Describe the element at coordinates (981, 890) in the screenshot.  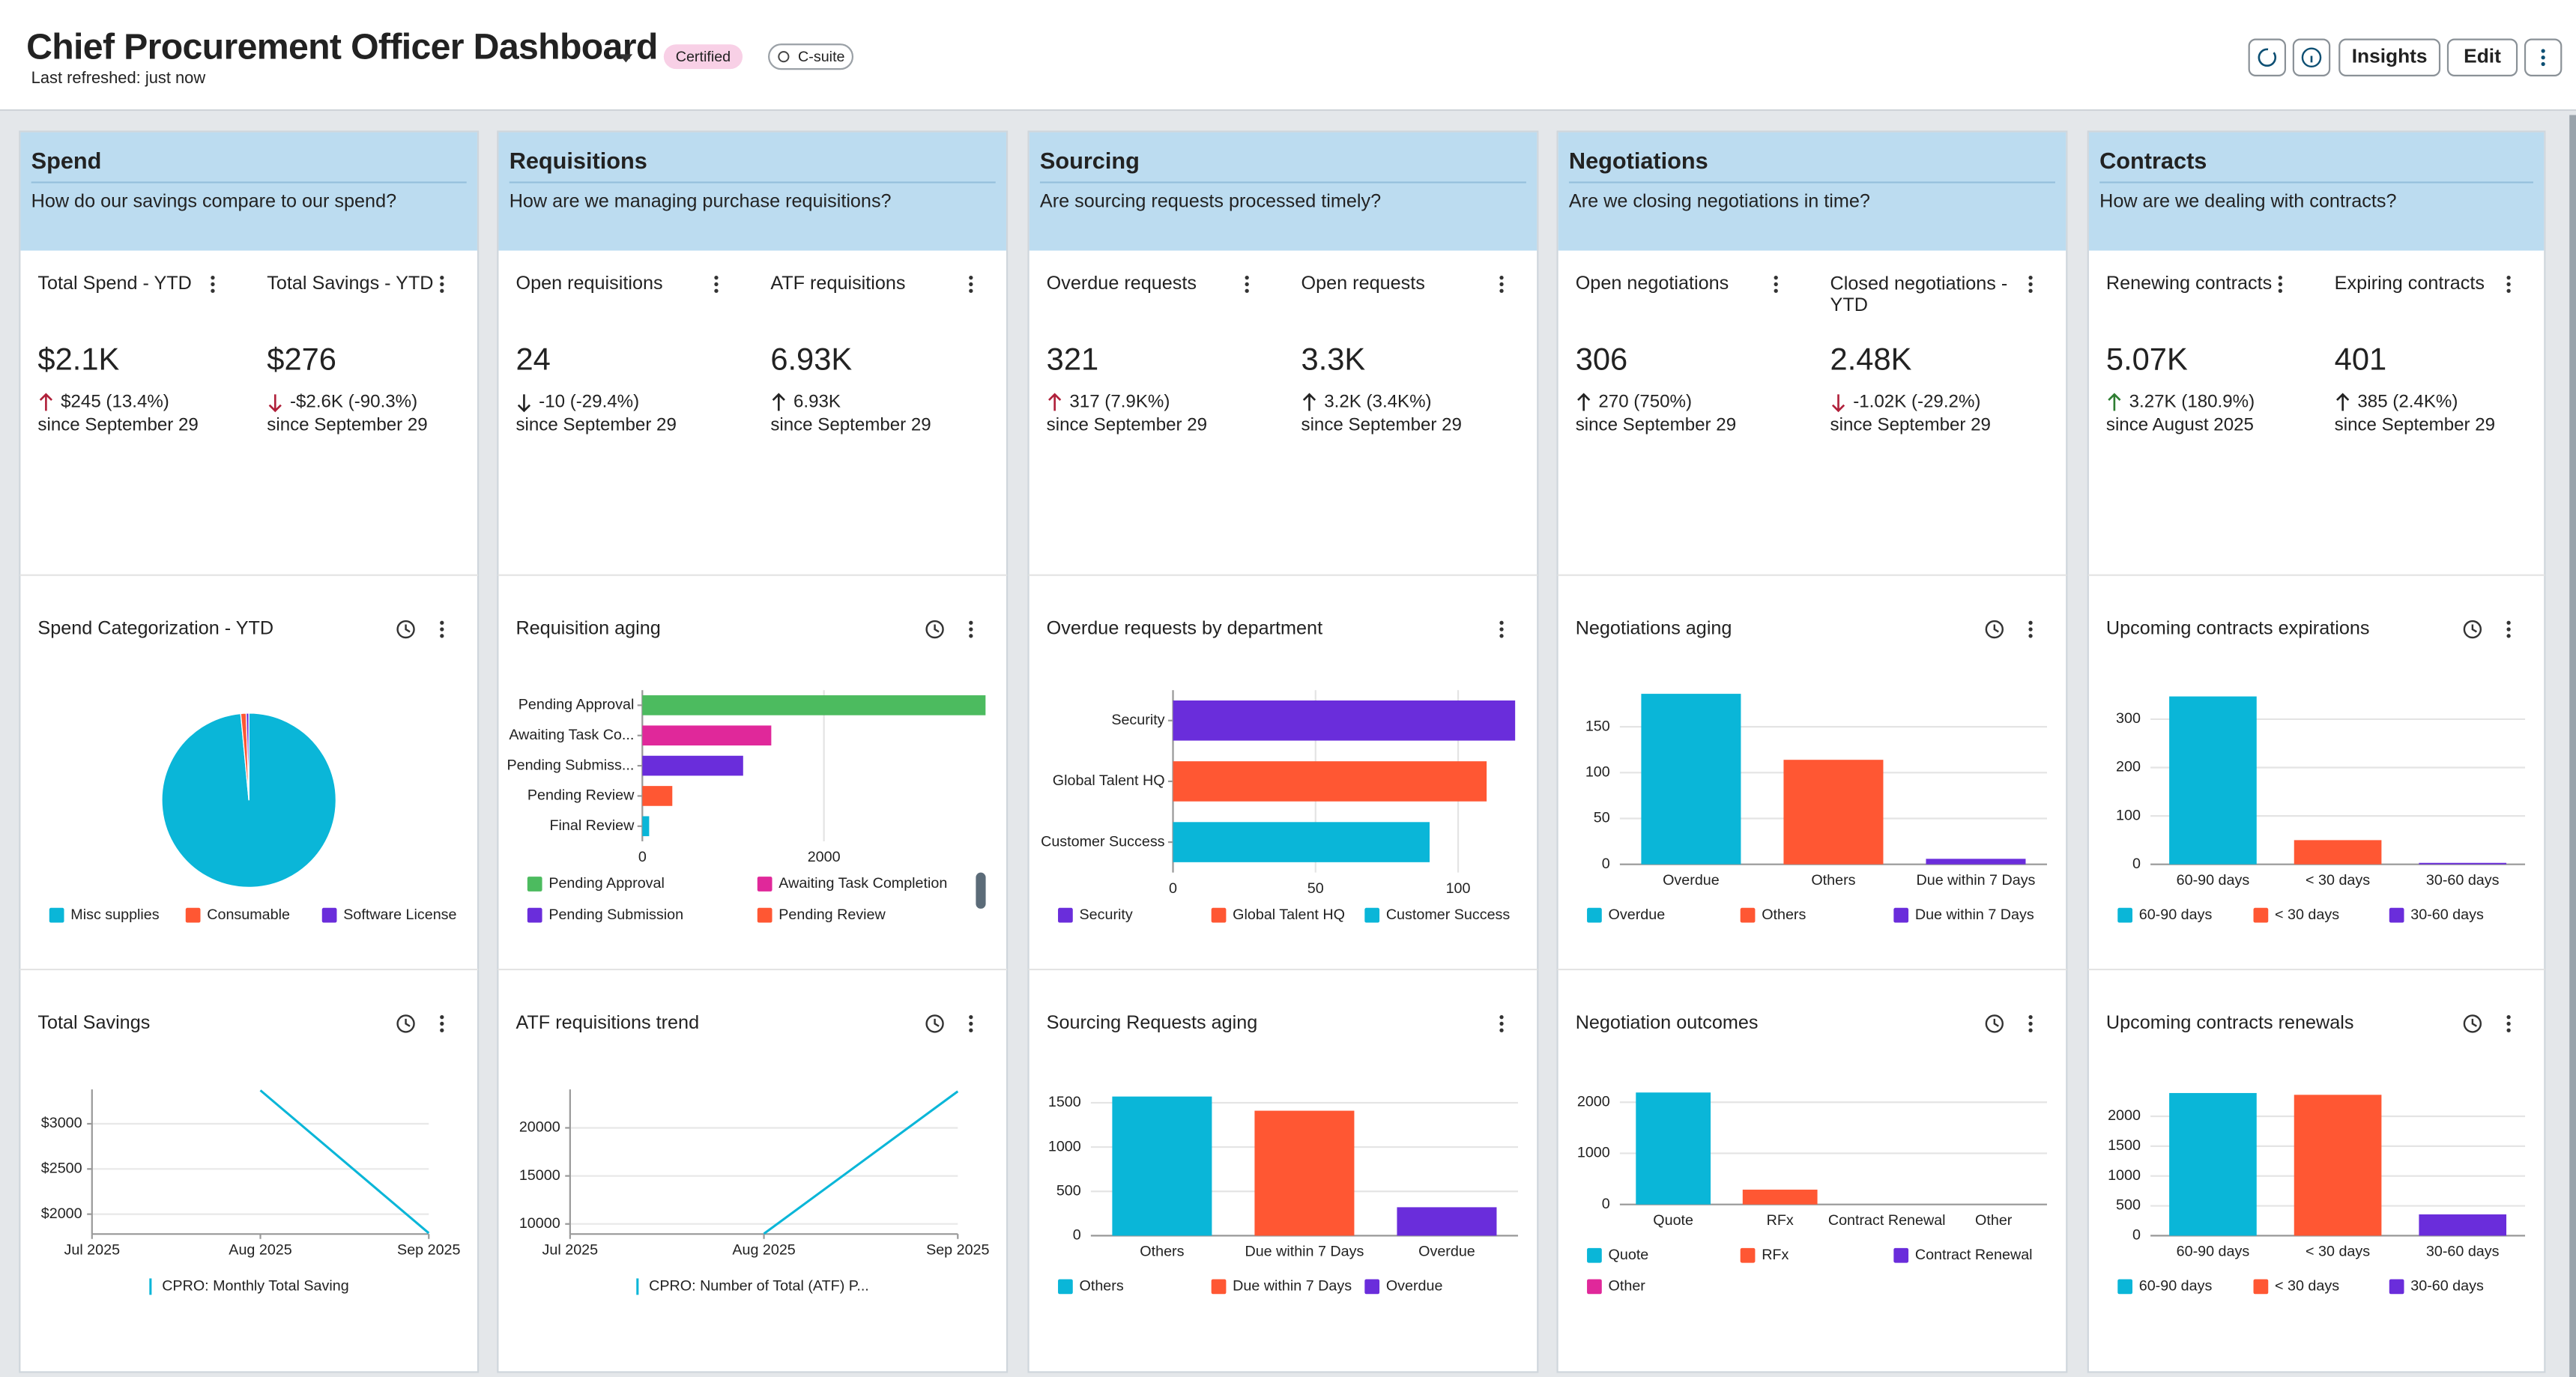
I see `legend-scrollbar` at that location.